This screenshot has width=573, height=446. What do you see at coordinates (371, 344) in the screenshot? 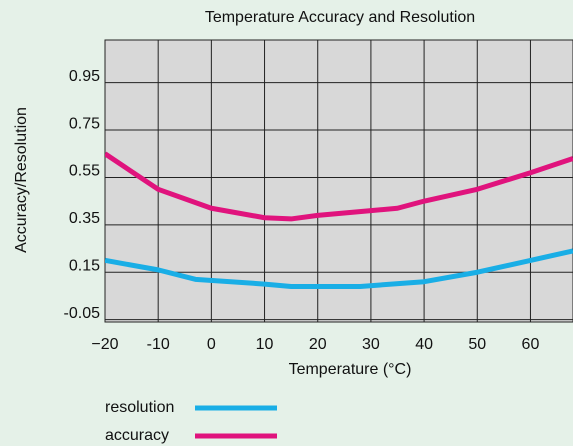
I see `x-tick-label: 30` at bounding box center [371, 344].